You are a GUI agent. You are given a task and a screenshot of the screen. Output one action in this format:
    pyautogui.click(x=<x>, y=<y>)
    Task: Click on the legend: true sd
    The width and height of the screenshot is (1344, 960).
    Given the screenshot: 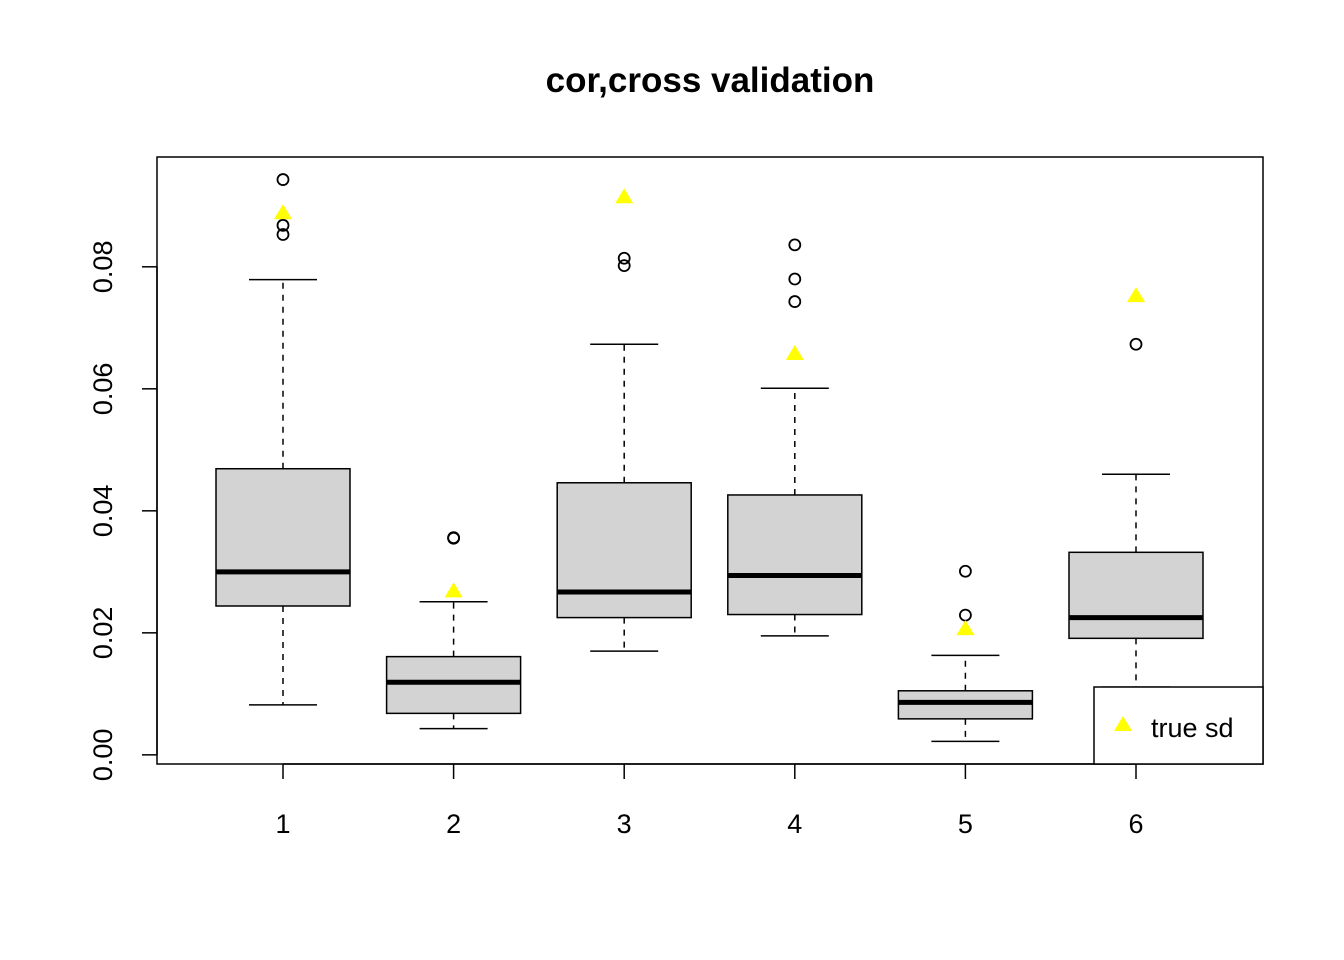 What is the action you would take?
    pyautogui.click(x=1178, y=725)
    